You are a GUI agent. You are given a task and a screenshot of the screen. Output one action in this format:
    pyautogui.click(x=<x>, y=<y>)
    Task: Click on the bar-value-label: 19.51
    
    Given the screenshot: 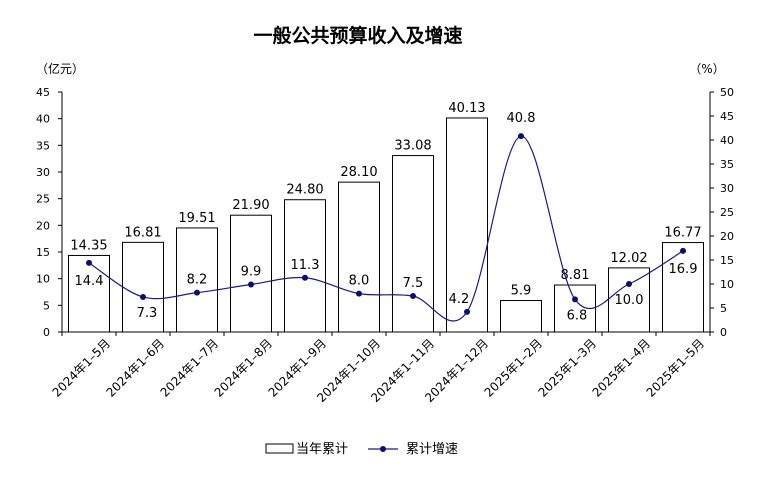 What is the action you would take?
    pyautogui.click(x=196, y=218)
    